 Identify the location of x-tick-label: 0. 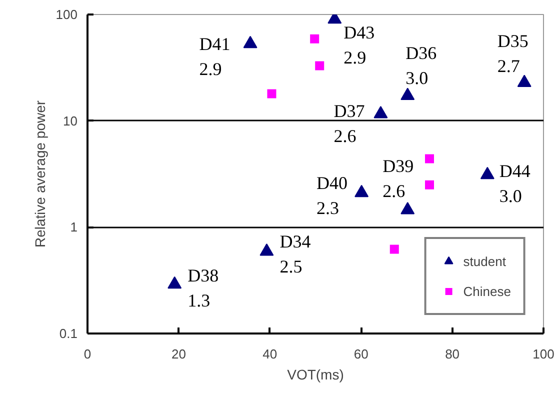
(88, 354).